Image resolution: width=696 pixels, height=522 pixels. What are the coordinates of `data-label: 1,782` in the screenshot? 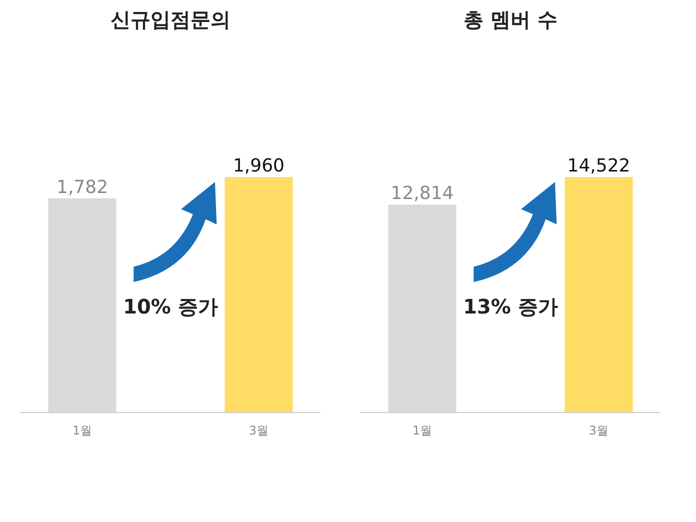 It's located at (82, 187).